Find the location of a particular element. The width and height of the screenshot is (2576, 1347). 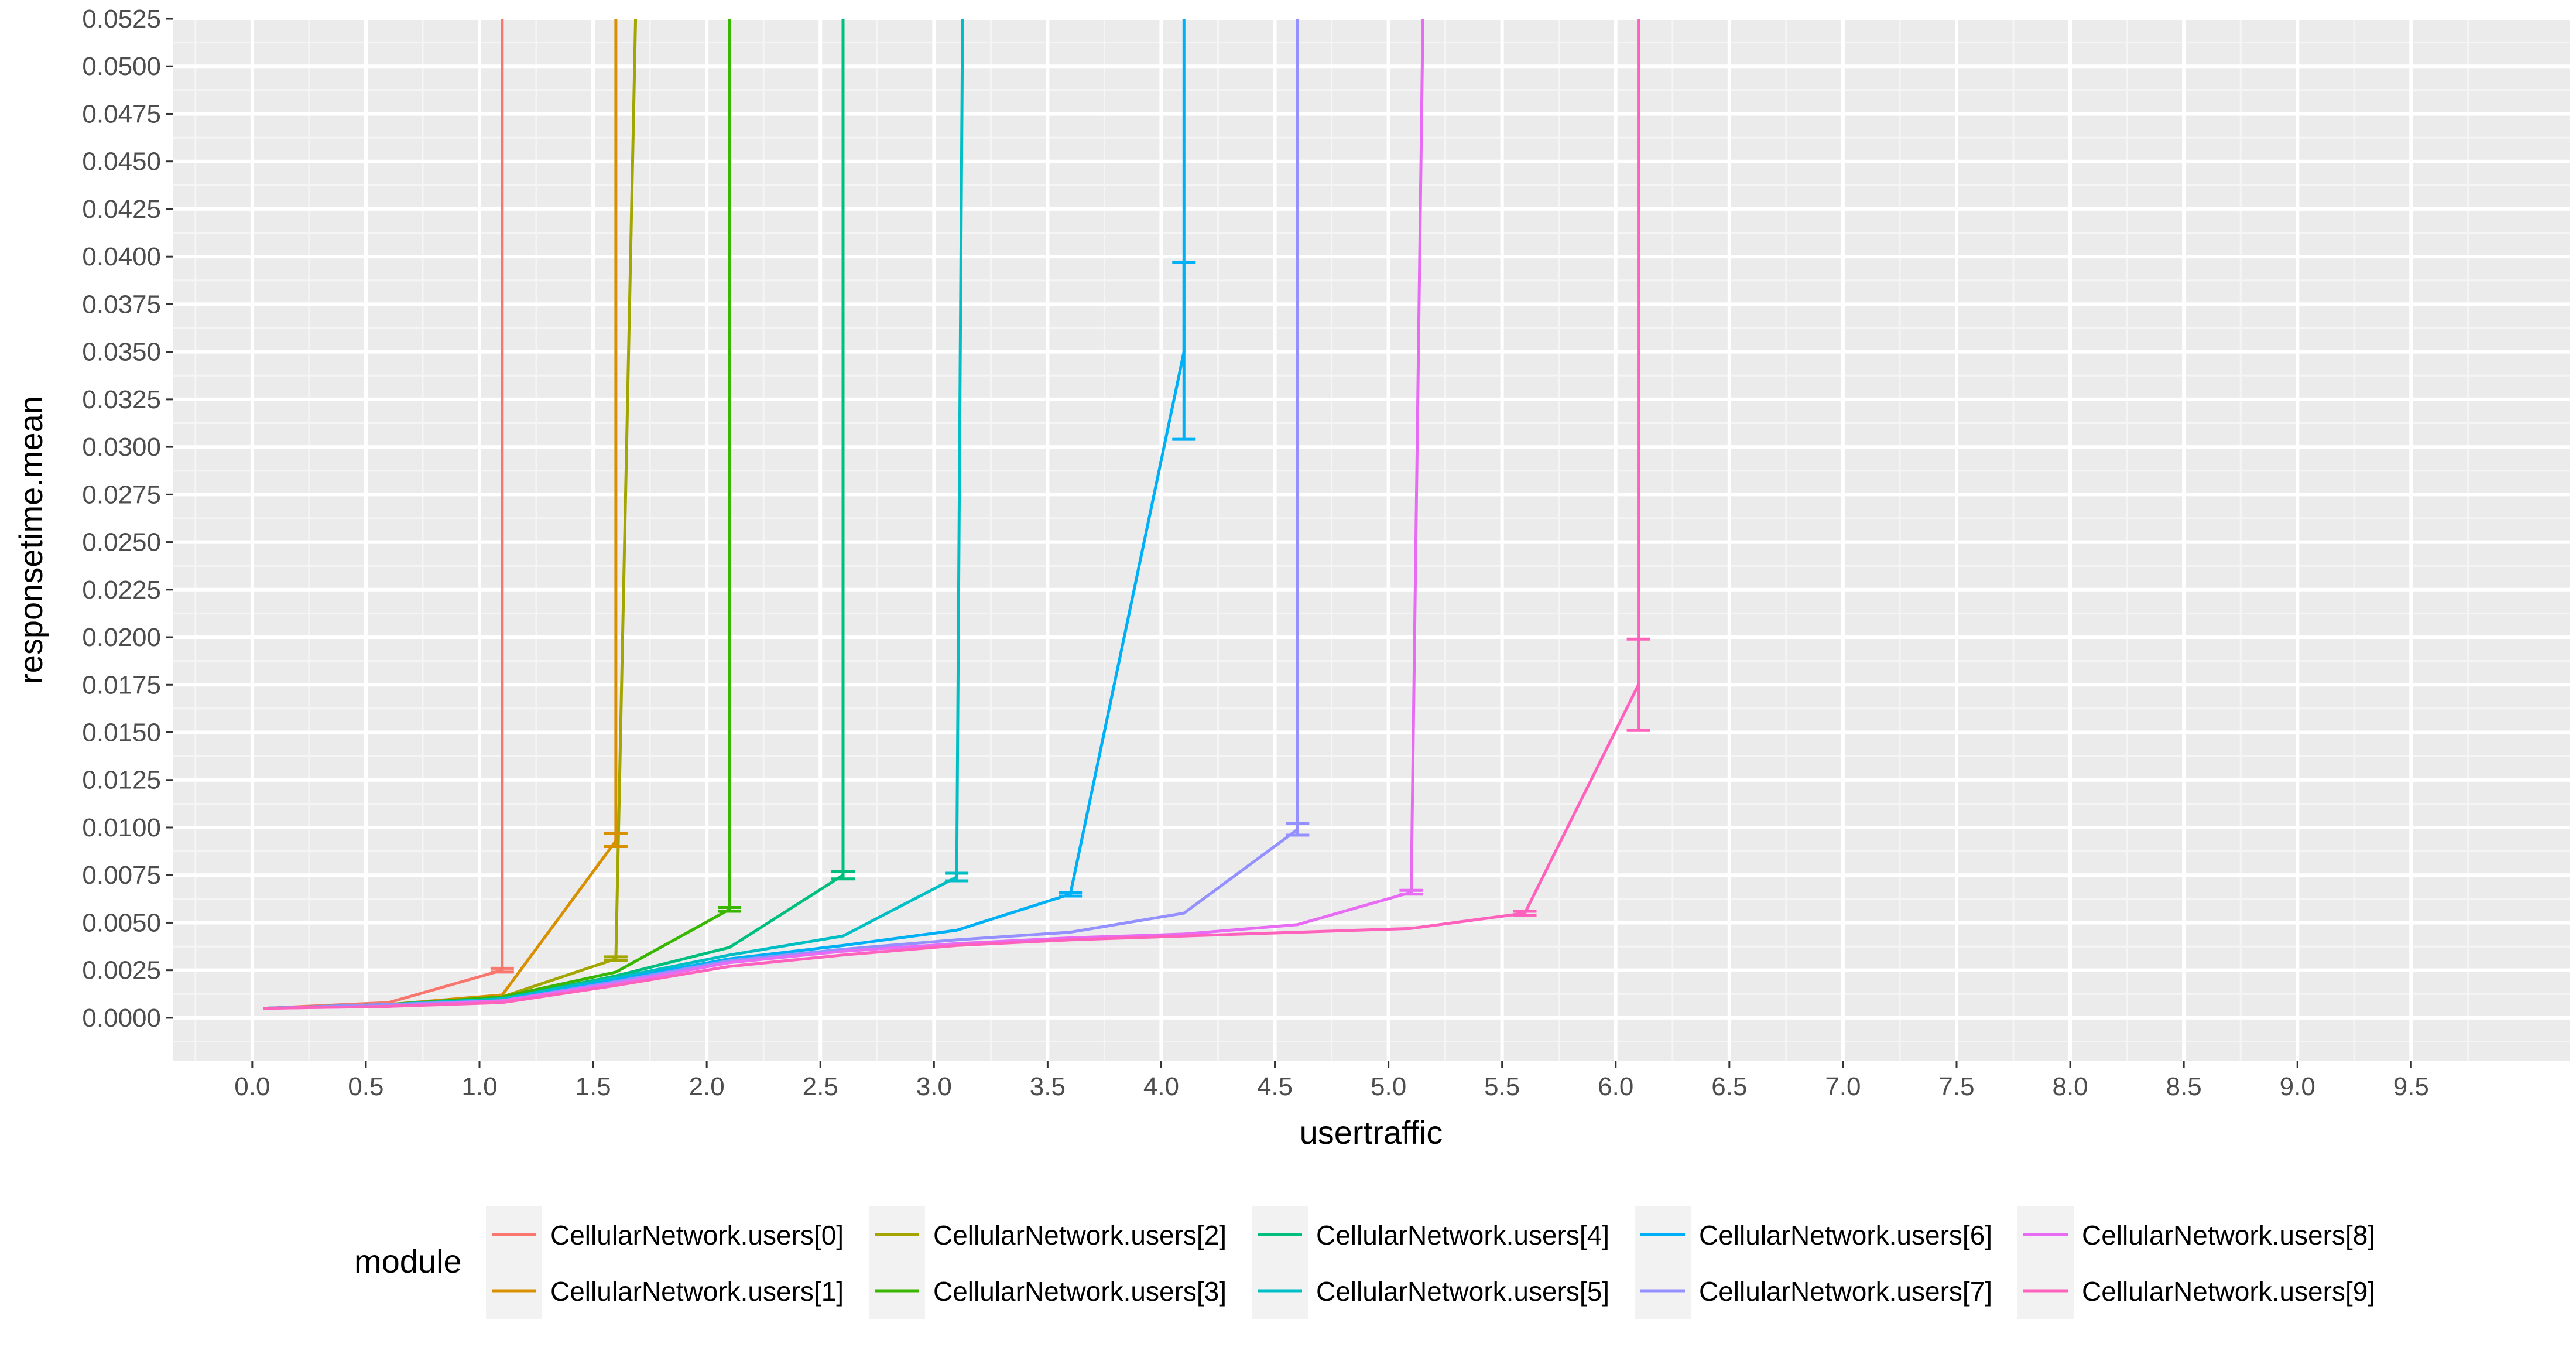

x-tick-label: 6.0 is located at coordinates (1615, 1086).